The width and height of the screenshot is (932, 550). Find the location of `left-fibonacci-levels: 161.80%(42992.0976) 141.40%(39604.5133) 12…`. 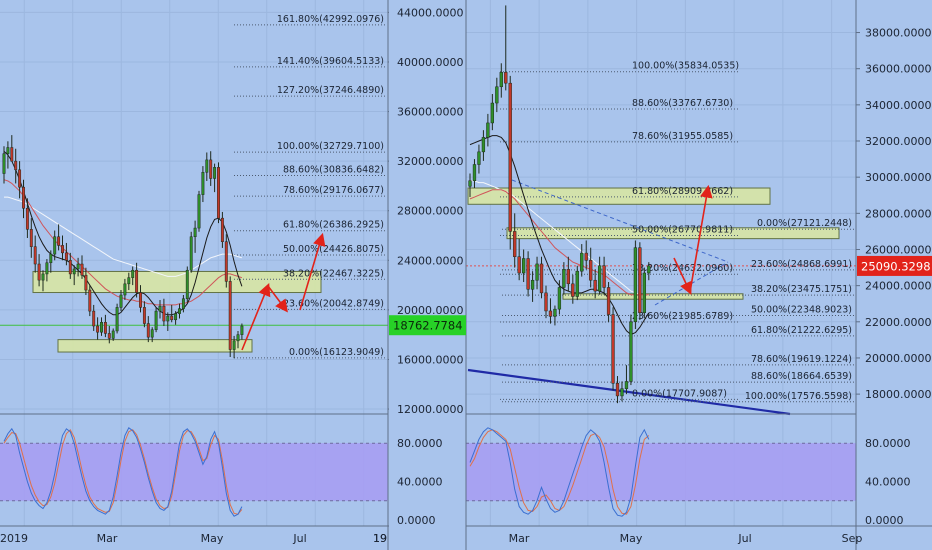

left-fibonacci-levels: 161.80%(42992.0976) 141.40%(39604.5133) 12… is located at coordinates (310, 186).